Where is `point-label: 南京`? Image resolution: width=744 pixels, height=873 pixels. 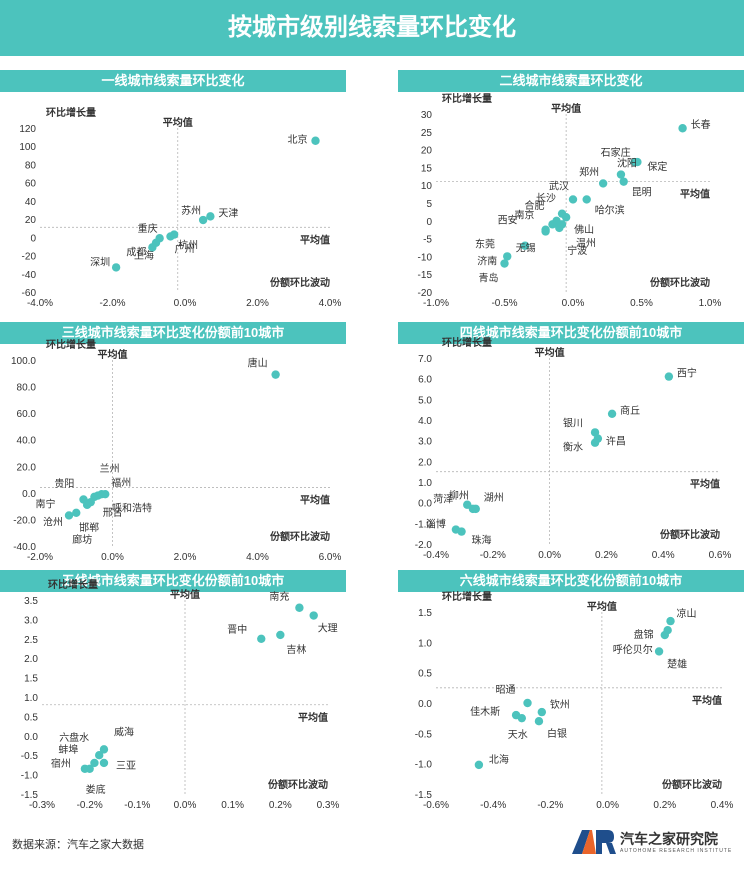 point-label: 南京 is located at coordinates (524, 214).